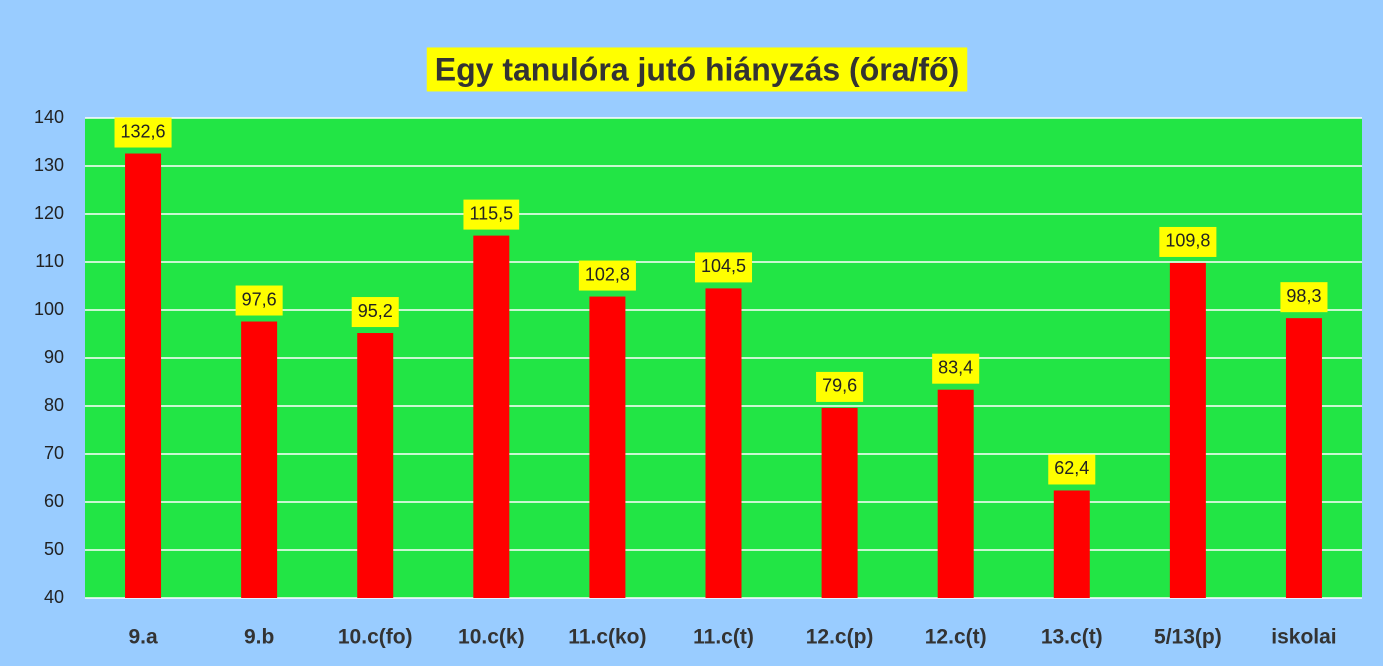 This screenshot has height=666, width=1383. Describe the element at coordinates (49, 213) in the screenshot. I see `y-tick-label: 120` at that location.